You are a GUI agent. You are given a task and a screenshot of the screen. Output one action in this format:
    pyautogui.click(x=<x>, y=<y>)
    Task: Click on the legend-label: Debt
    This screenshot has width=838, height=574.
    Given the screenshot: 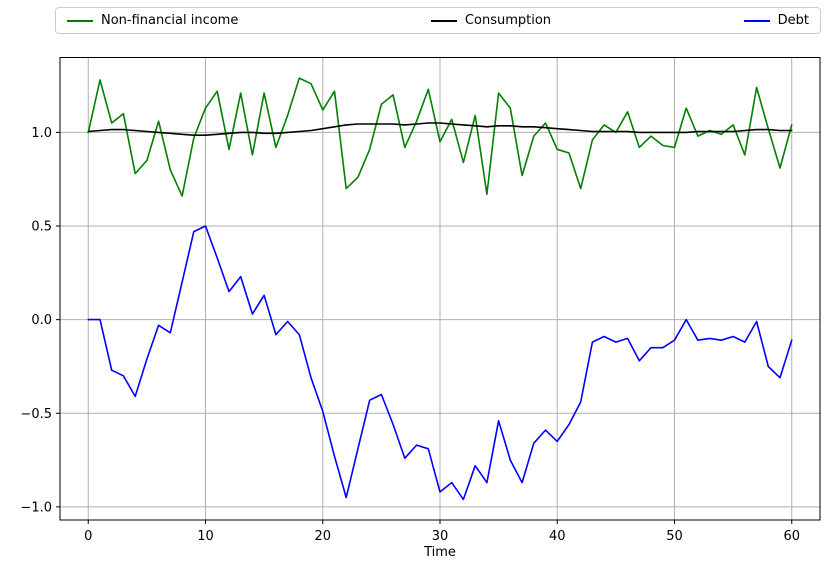 What is the action you would take?
    pyautogui.click(x=793, y=20)
    